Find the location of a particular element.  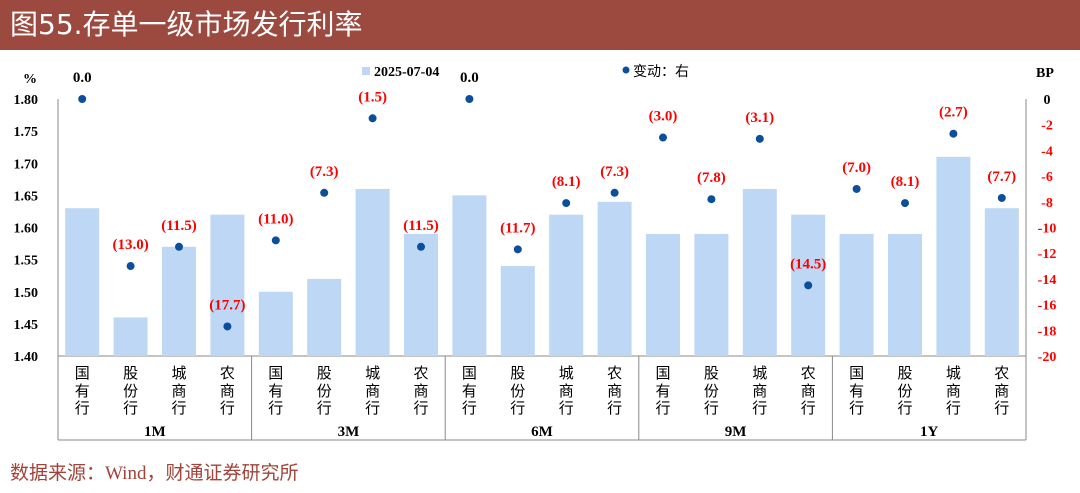

left-tick-label: 1.70 is located at coordinates (26, 164).